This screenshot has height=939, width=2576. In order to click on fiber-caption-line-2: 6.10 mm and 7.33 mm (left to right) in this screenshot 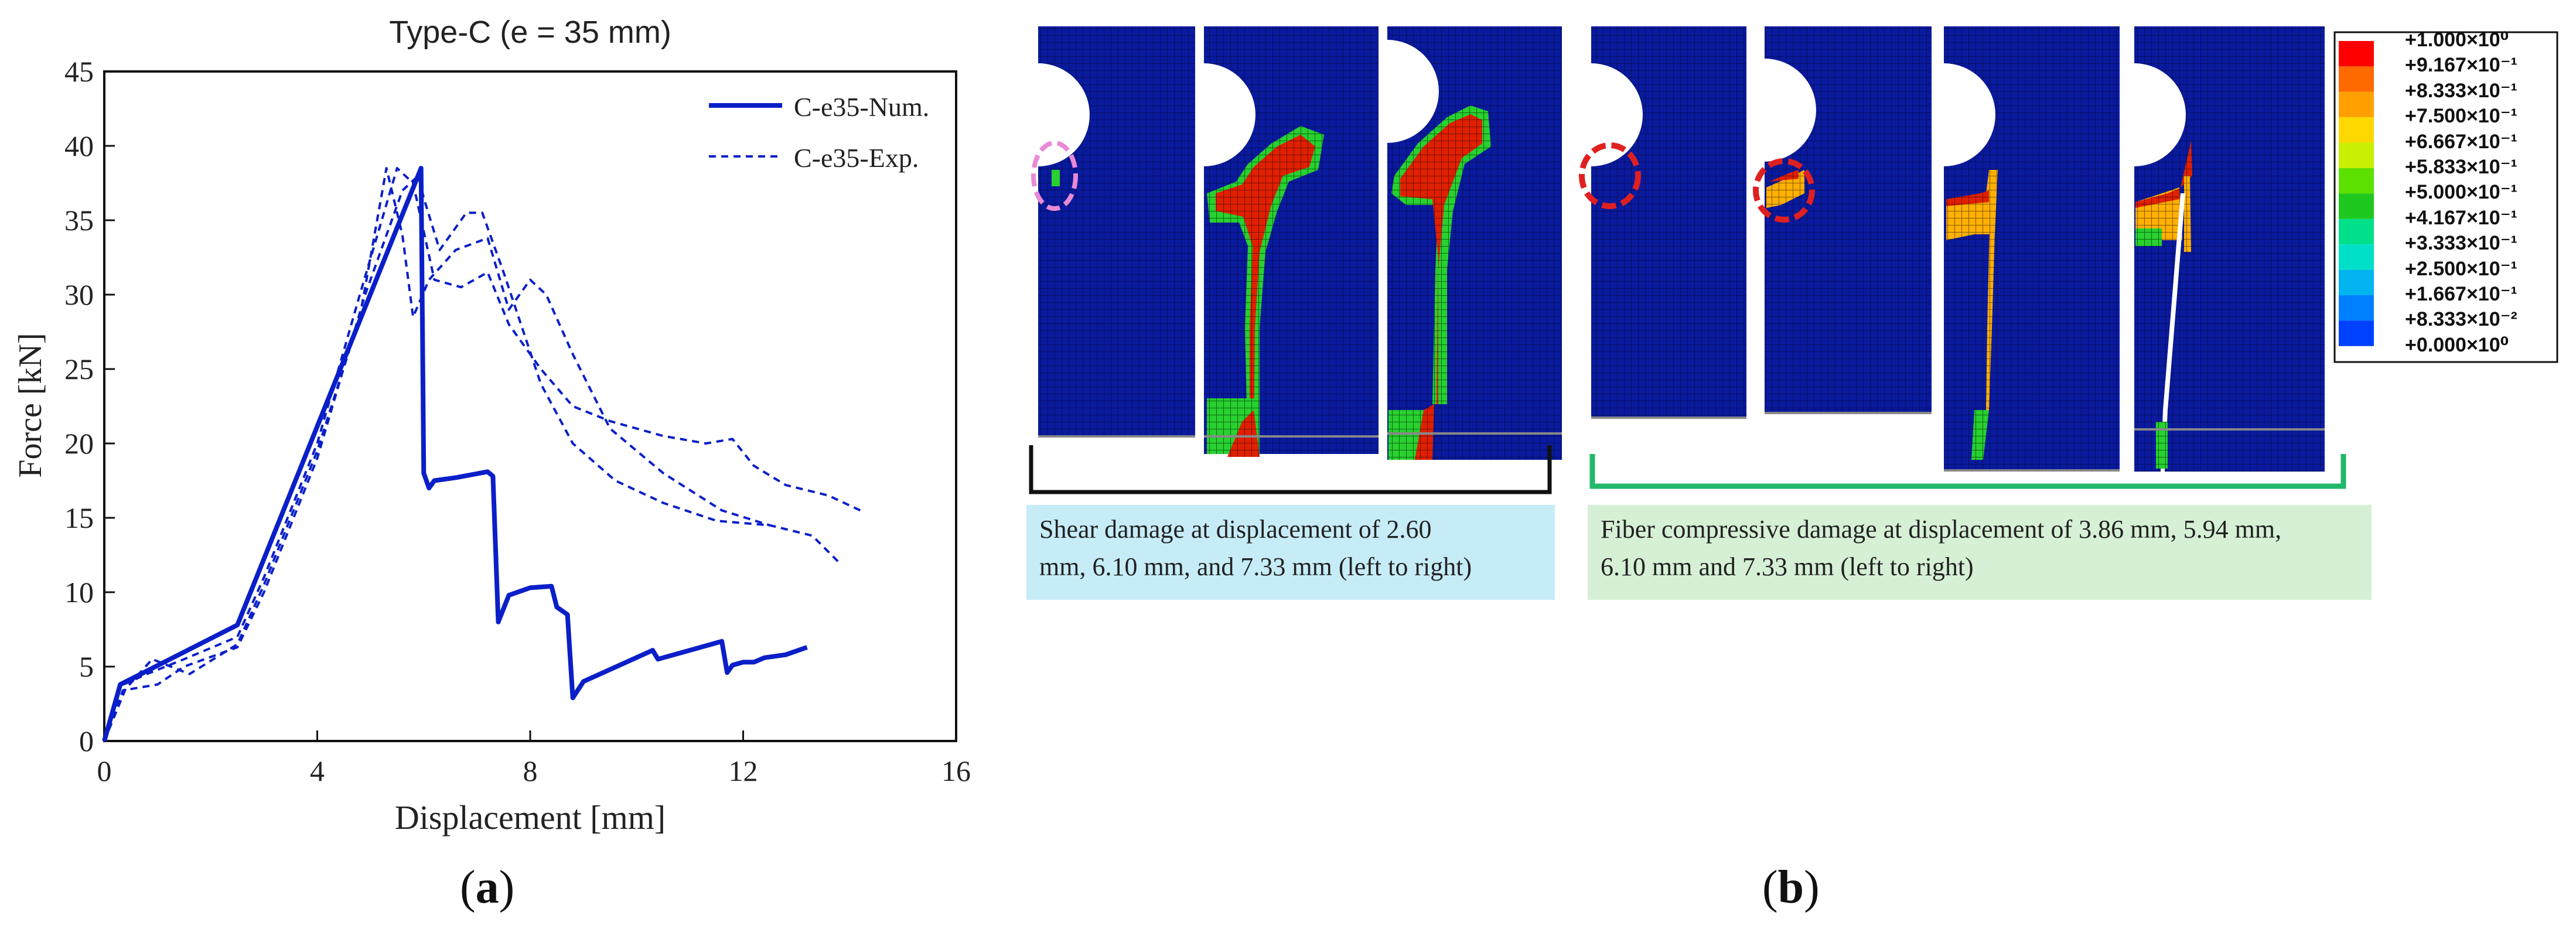, I will do `click(1788, 566)`.